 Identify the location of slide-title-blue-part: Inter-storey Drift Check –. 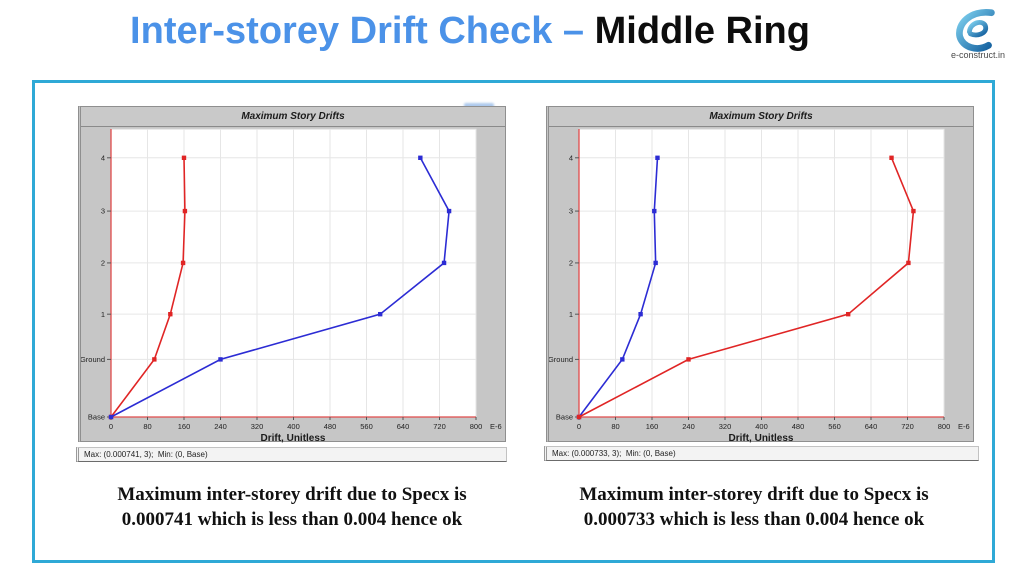
(362, 31).